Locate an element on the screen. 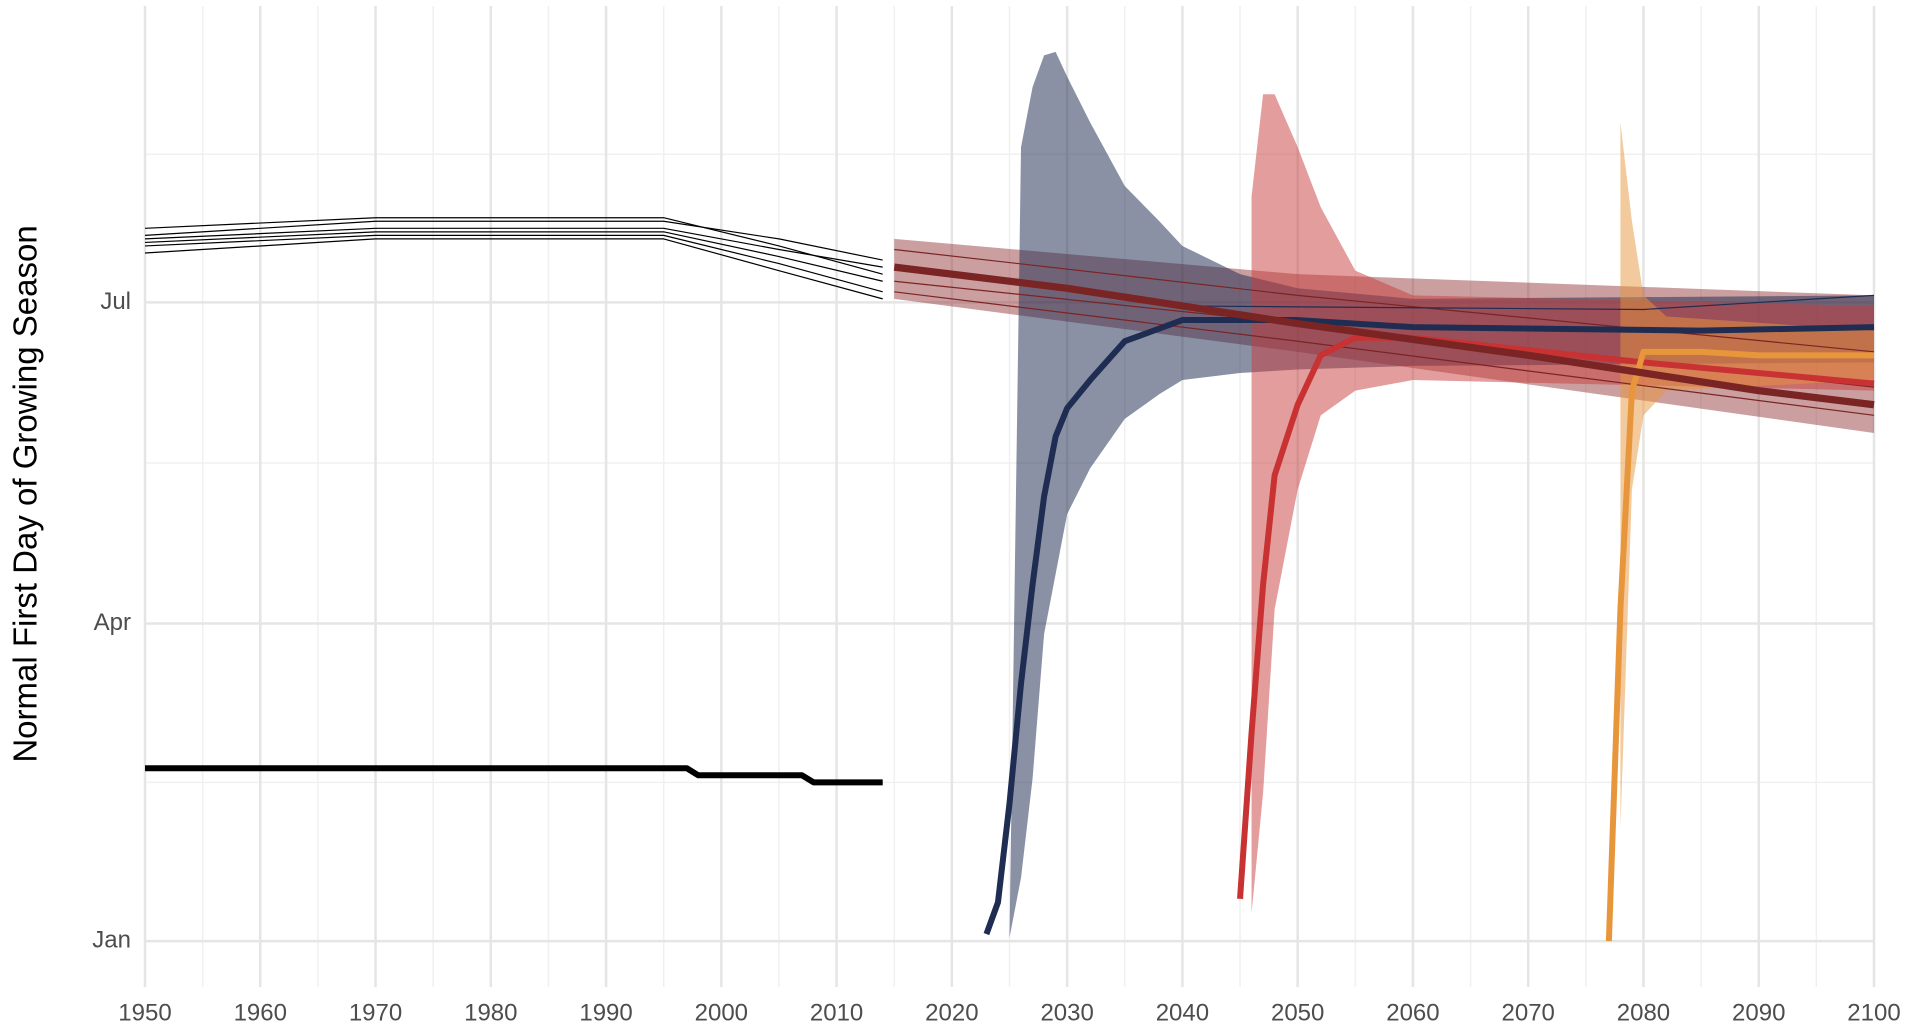 This screenshot has height=1032, width=1911. y-tick-label: Apr is located at coordinates (112, 622).